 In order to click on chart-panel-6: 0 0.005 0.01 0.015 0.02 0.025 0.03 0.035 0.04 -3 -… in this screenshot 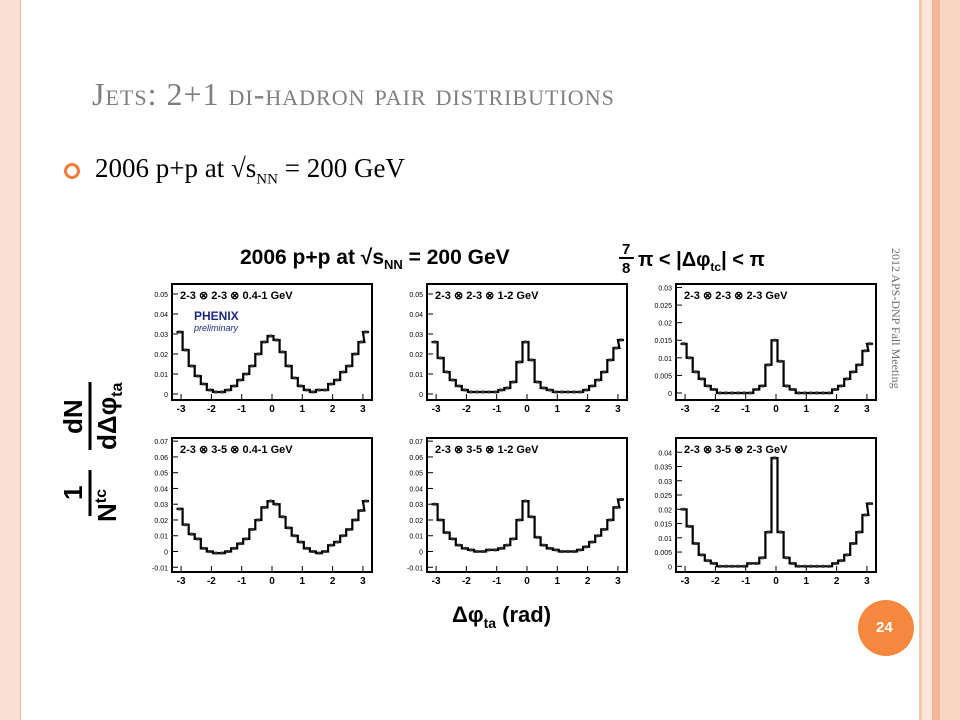, I will do `click(765, 512)`.